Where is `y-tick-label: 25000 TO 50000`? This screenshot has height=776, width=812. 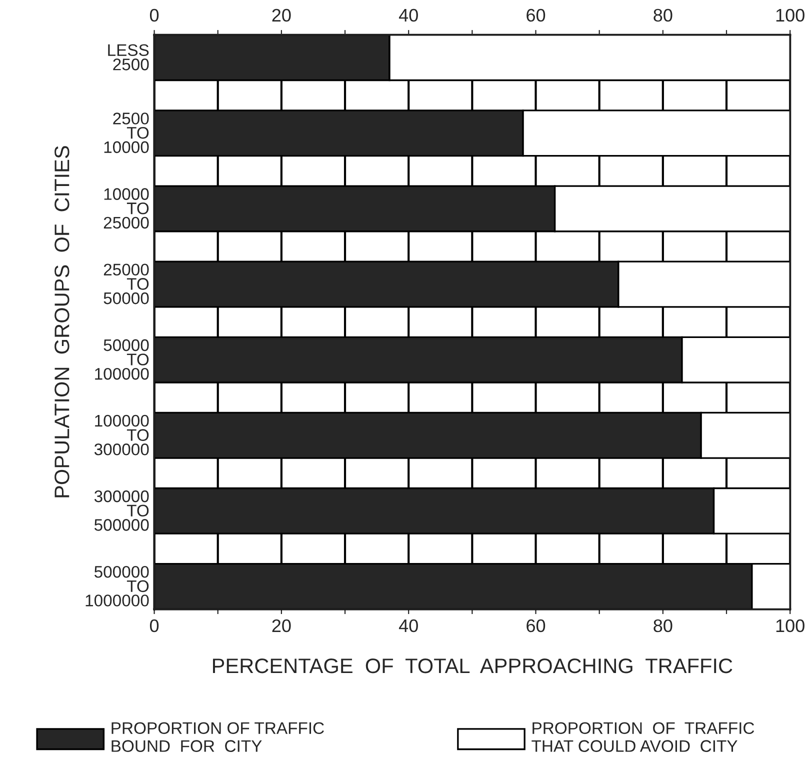 y-tick-label: 25000 TO 50000 is located at coordinates (126, 284).